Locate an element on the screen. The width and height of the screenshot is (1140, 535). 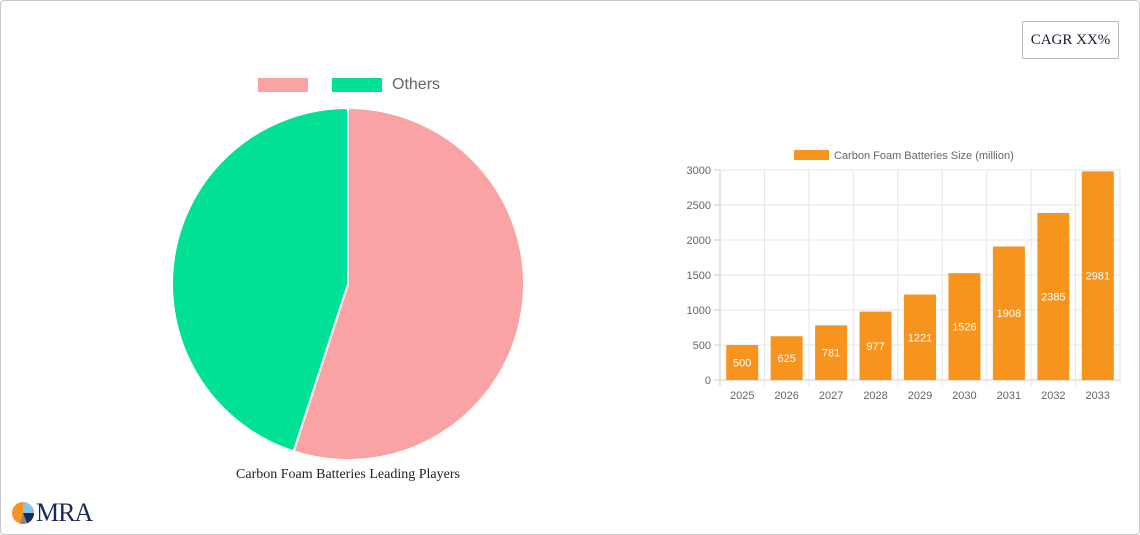
x-tick-label: 2030 is located at coordinates (964, 396).